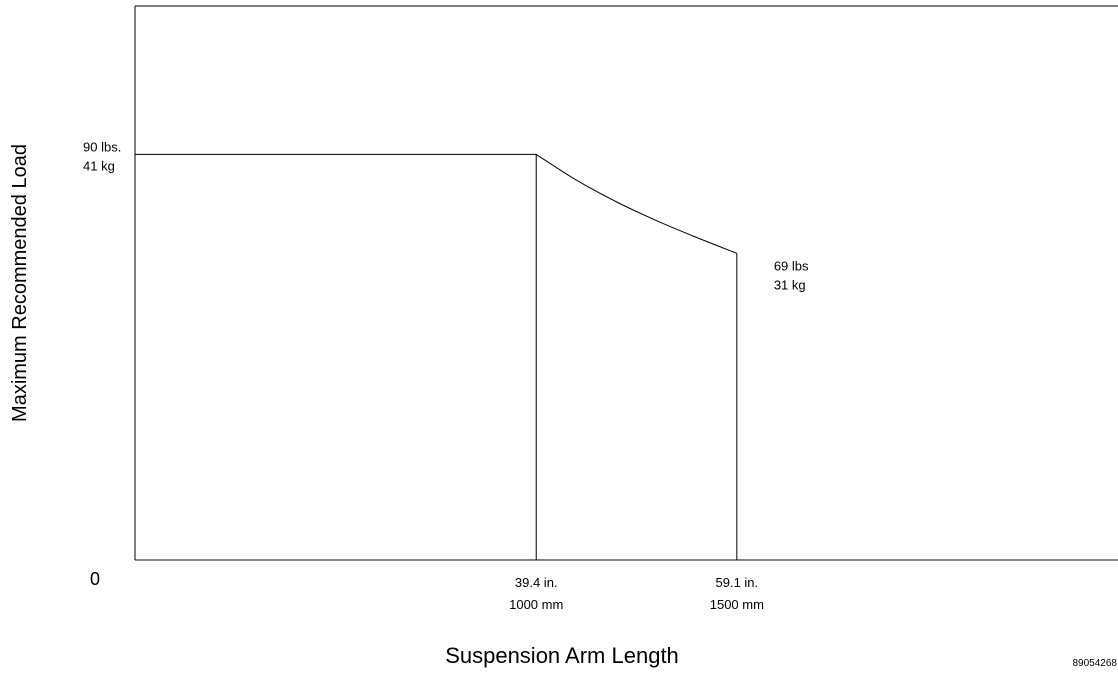 This screenshot has height=673, width=1118. Describe the element at coordinates (95, 579) in the screenshot. I see `y-origin-label: 0` at that location.